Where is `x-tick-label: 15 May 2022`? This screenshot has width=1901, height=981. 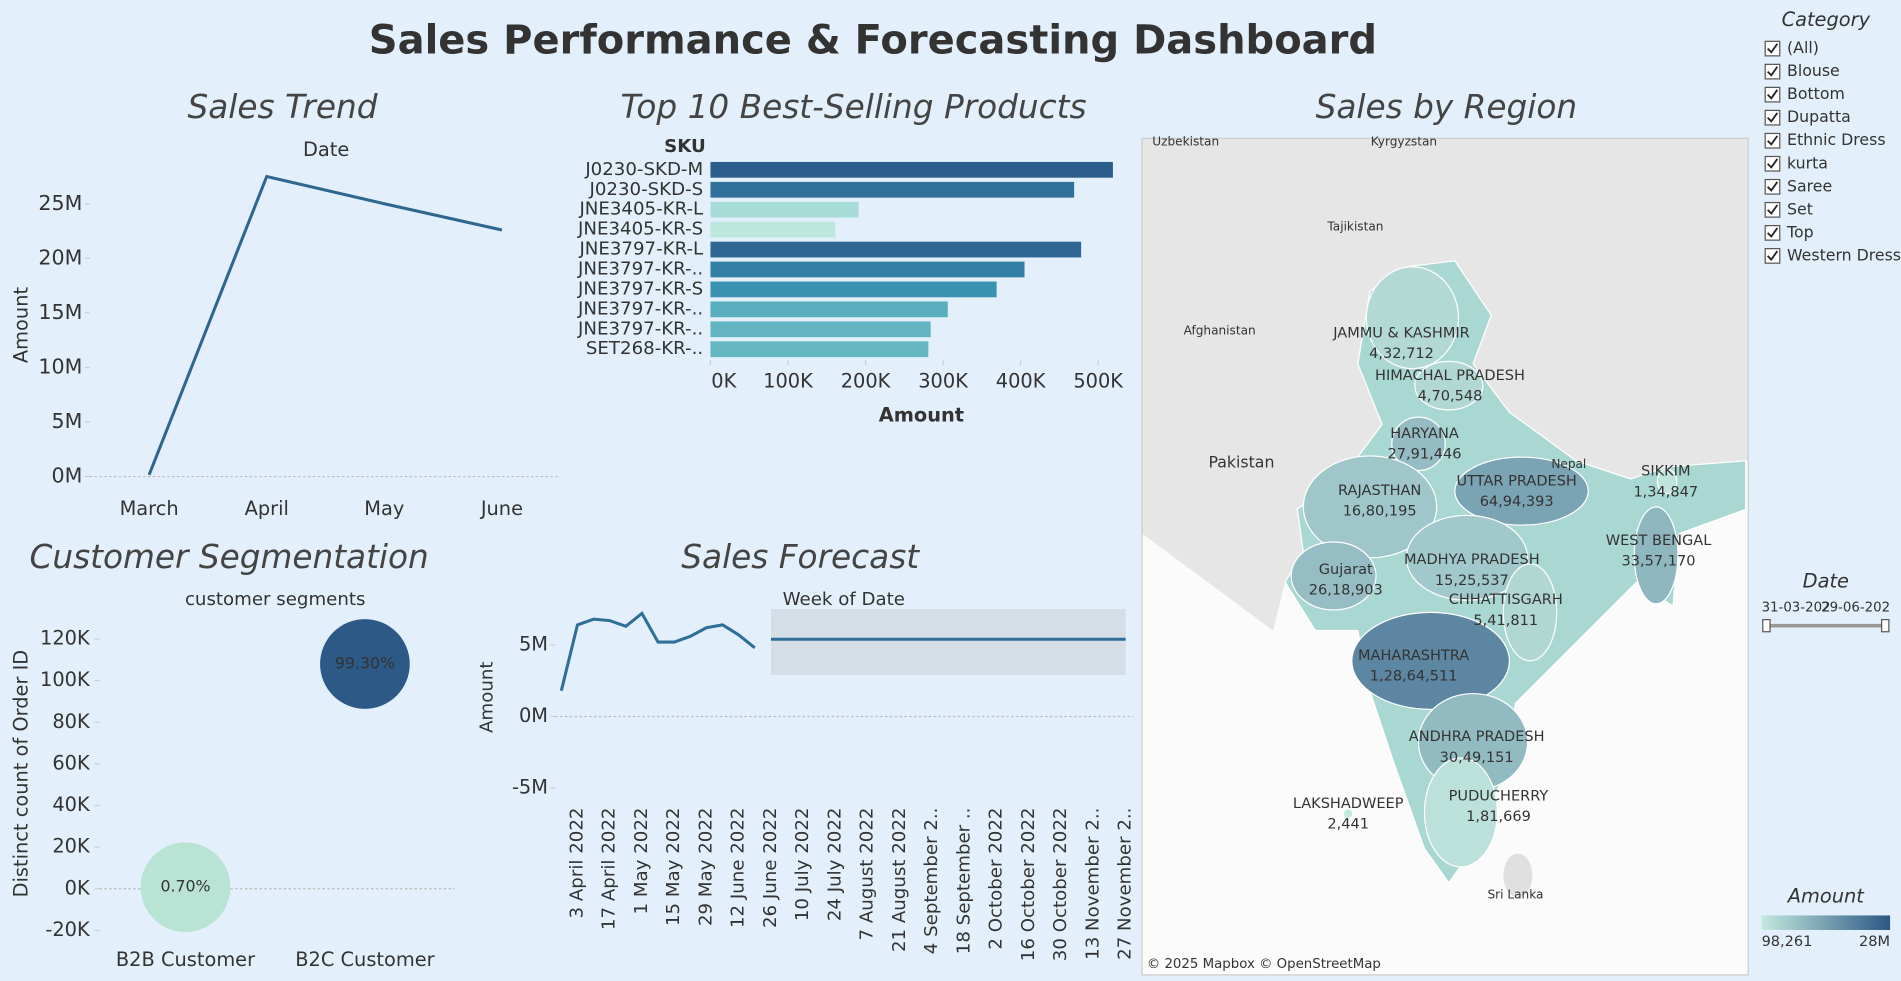 x-tick-label: 15 May 2022 is located at coordinates (673, 867).